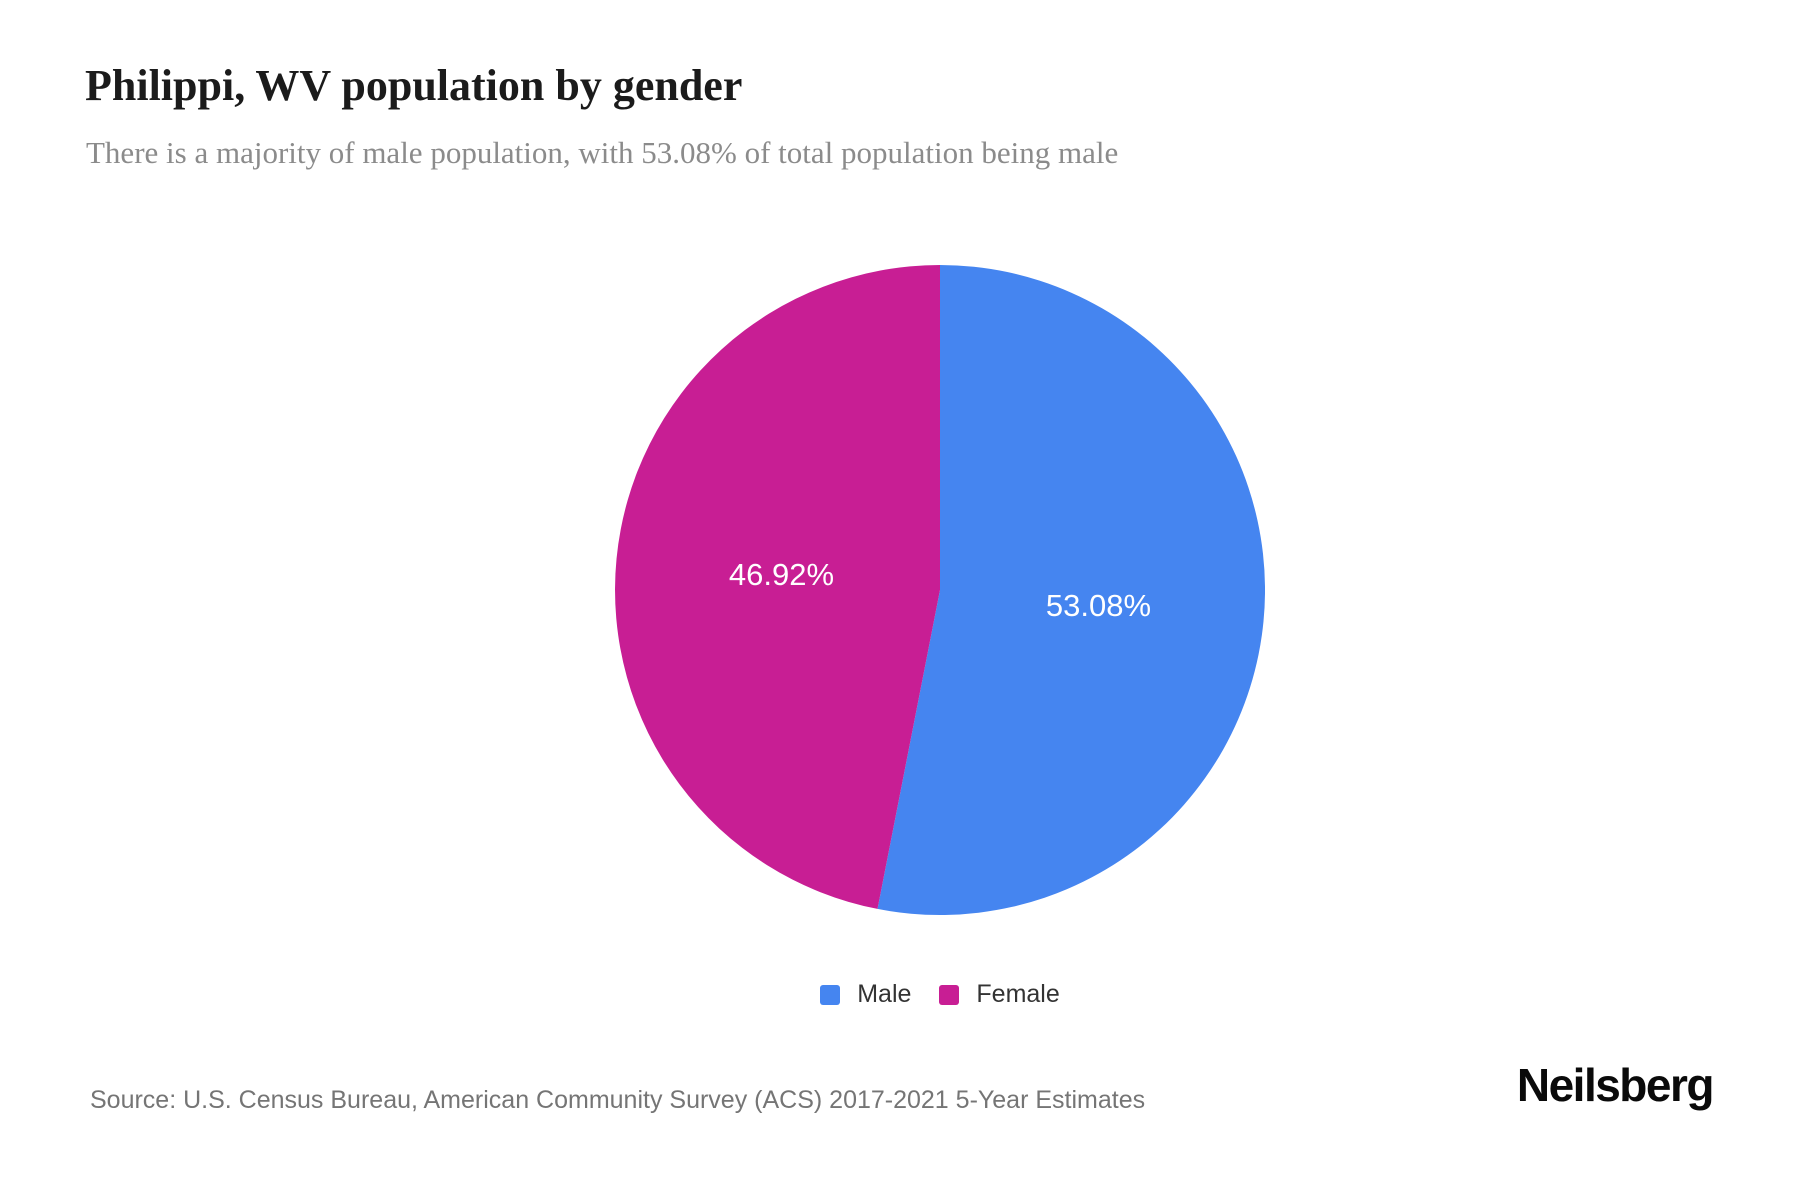 Image resolution: width=1800 pixels, height=1200 pixels. Describe the element at coordinates (781, 574) in the screenshot. I see `slice-label-female: 46.92%` at that location.